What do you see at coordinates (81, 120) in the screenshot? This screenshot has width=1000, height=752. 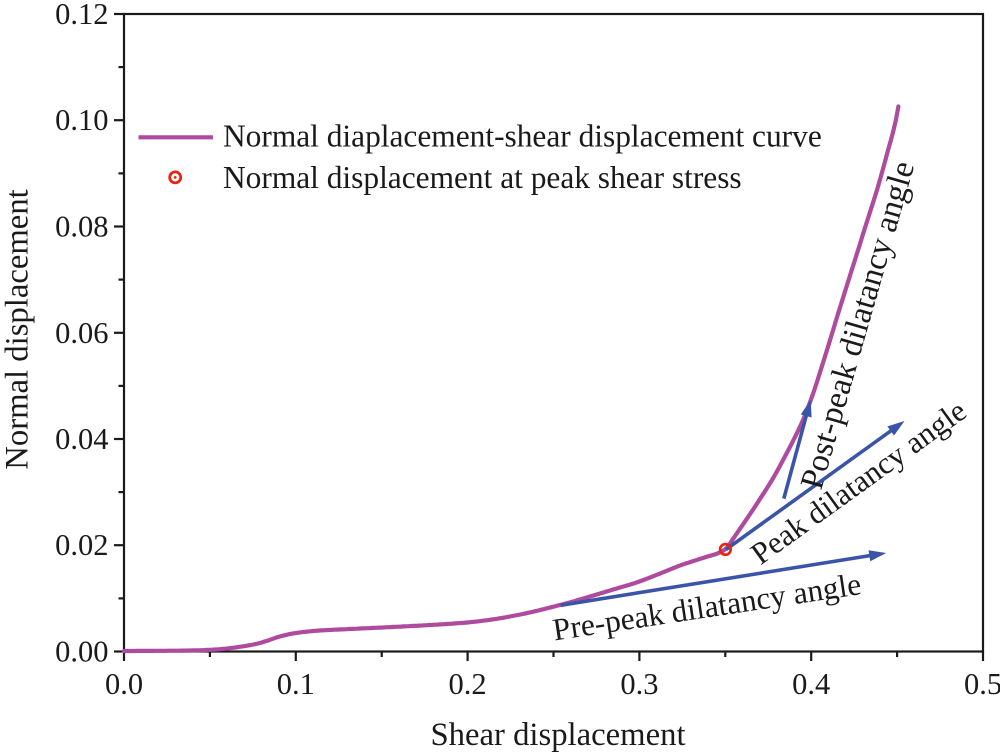 I see `svg-text: 0.10` at bounding box center [81, 120].